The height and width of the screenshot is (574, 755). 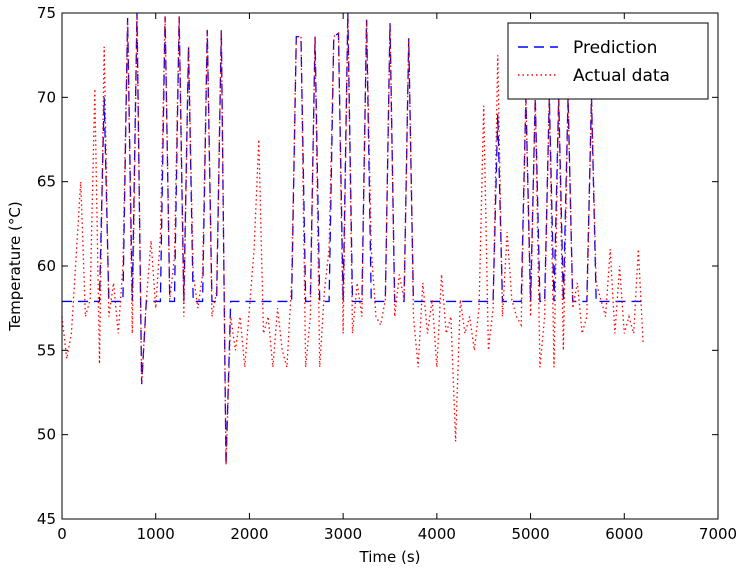 I want to click on x-tick-label: 6000, so click(x=624, y=534).